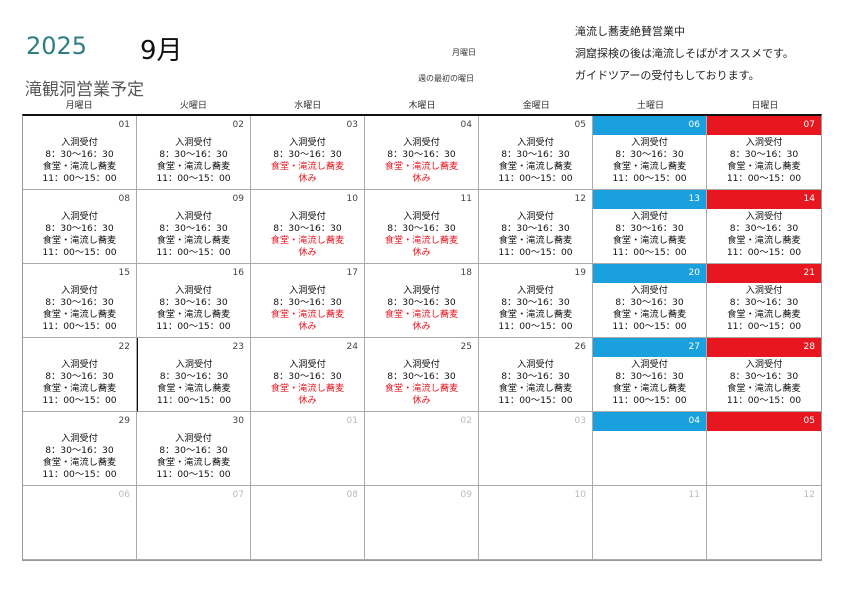 This screenshot has height=595, width=842. I want to click on day-number: 08, so click(352, 495).